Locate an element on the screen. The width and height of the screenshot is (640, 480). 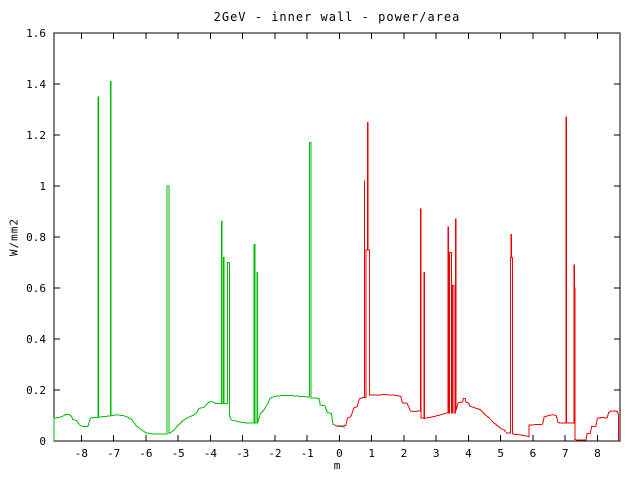
x-tick-label: 8 is located at coordinates (597, 453).